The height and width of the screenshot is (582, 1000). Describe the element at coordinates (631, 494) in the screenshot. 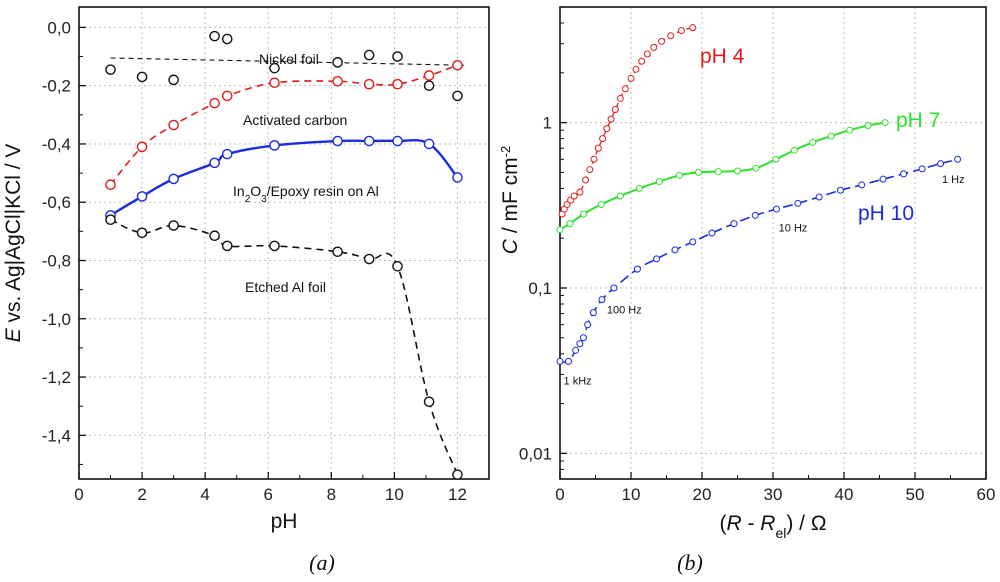

I see `panel-b-x-tick-label: 10` at that location.